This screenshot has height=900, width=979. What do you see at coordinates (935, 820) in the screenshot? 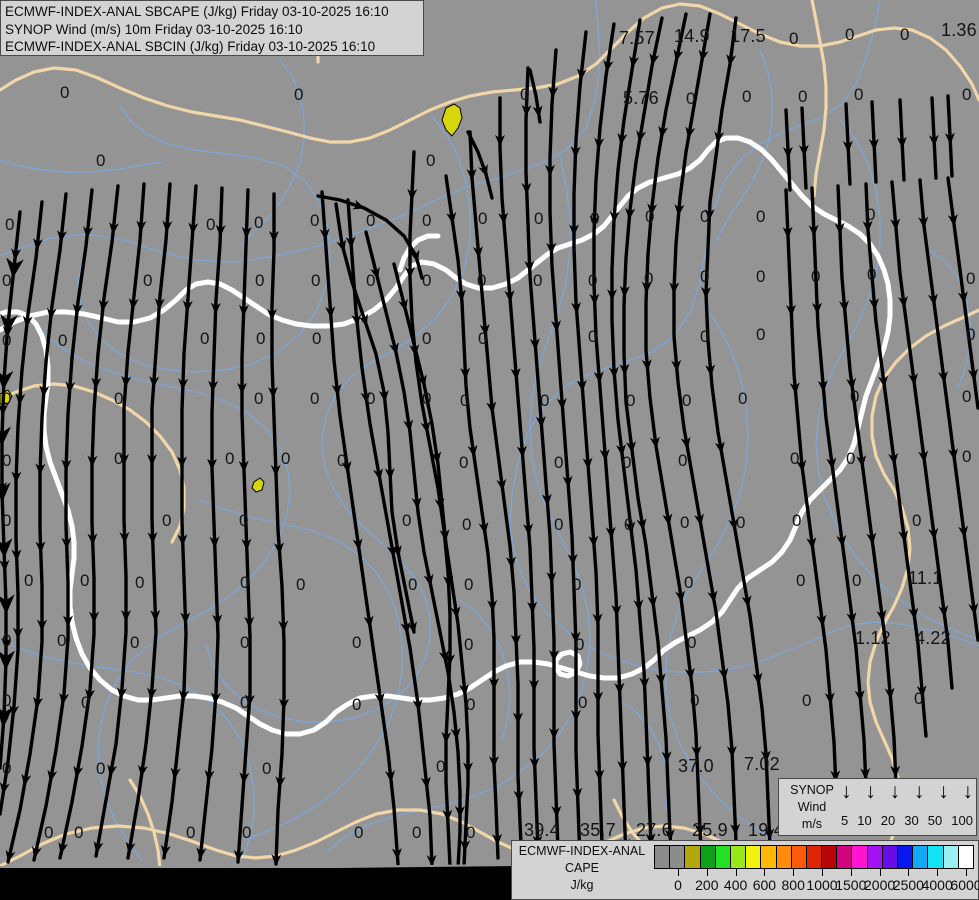
I see `wind-speed-label: 50` at bounding box center [935, 820].